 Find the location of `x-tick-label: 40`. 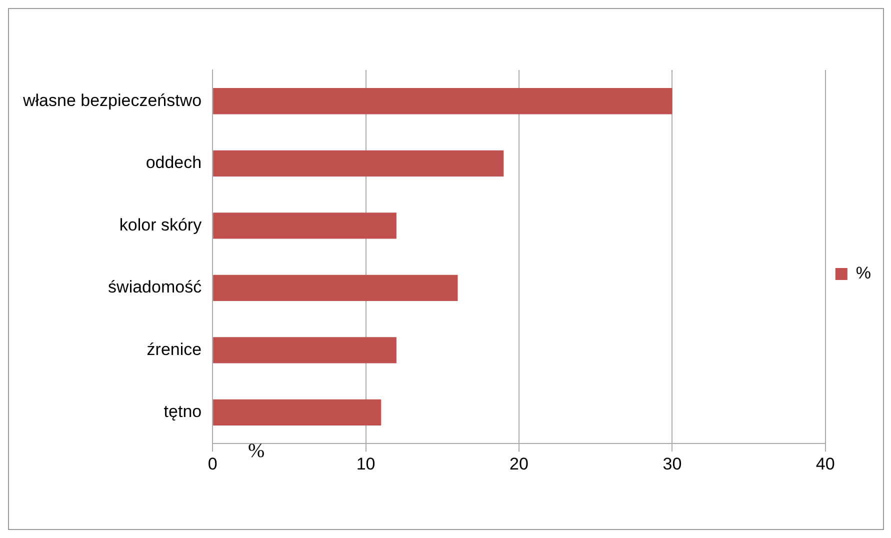

x-tick-label: 40 is located at coordinates (825, 464).